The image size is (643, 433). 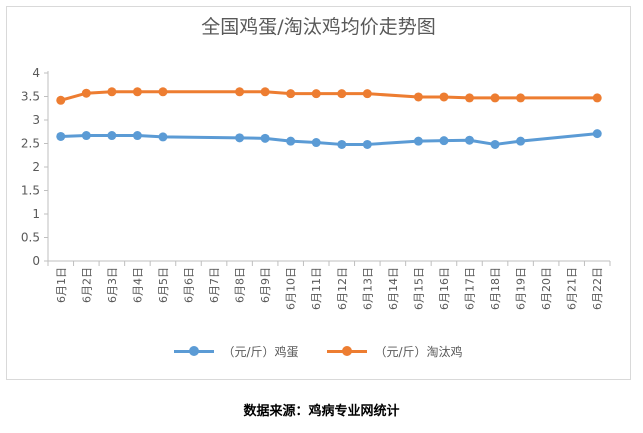 What do you see at coordinates (137, 285) in the screenshot?
I see `x-tick-label: 6月4日` at bounding box center [137, 285].